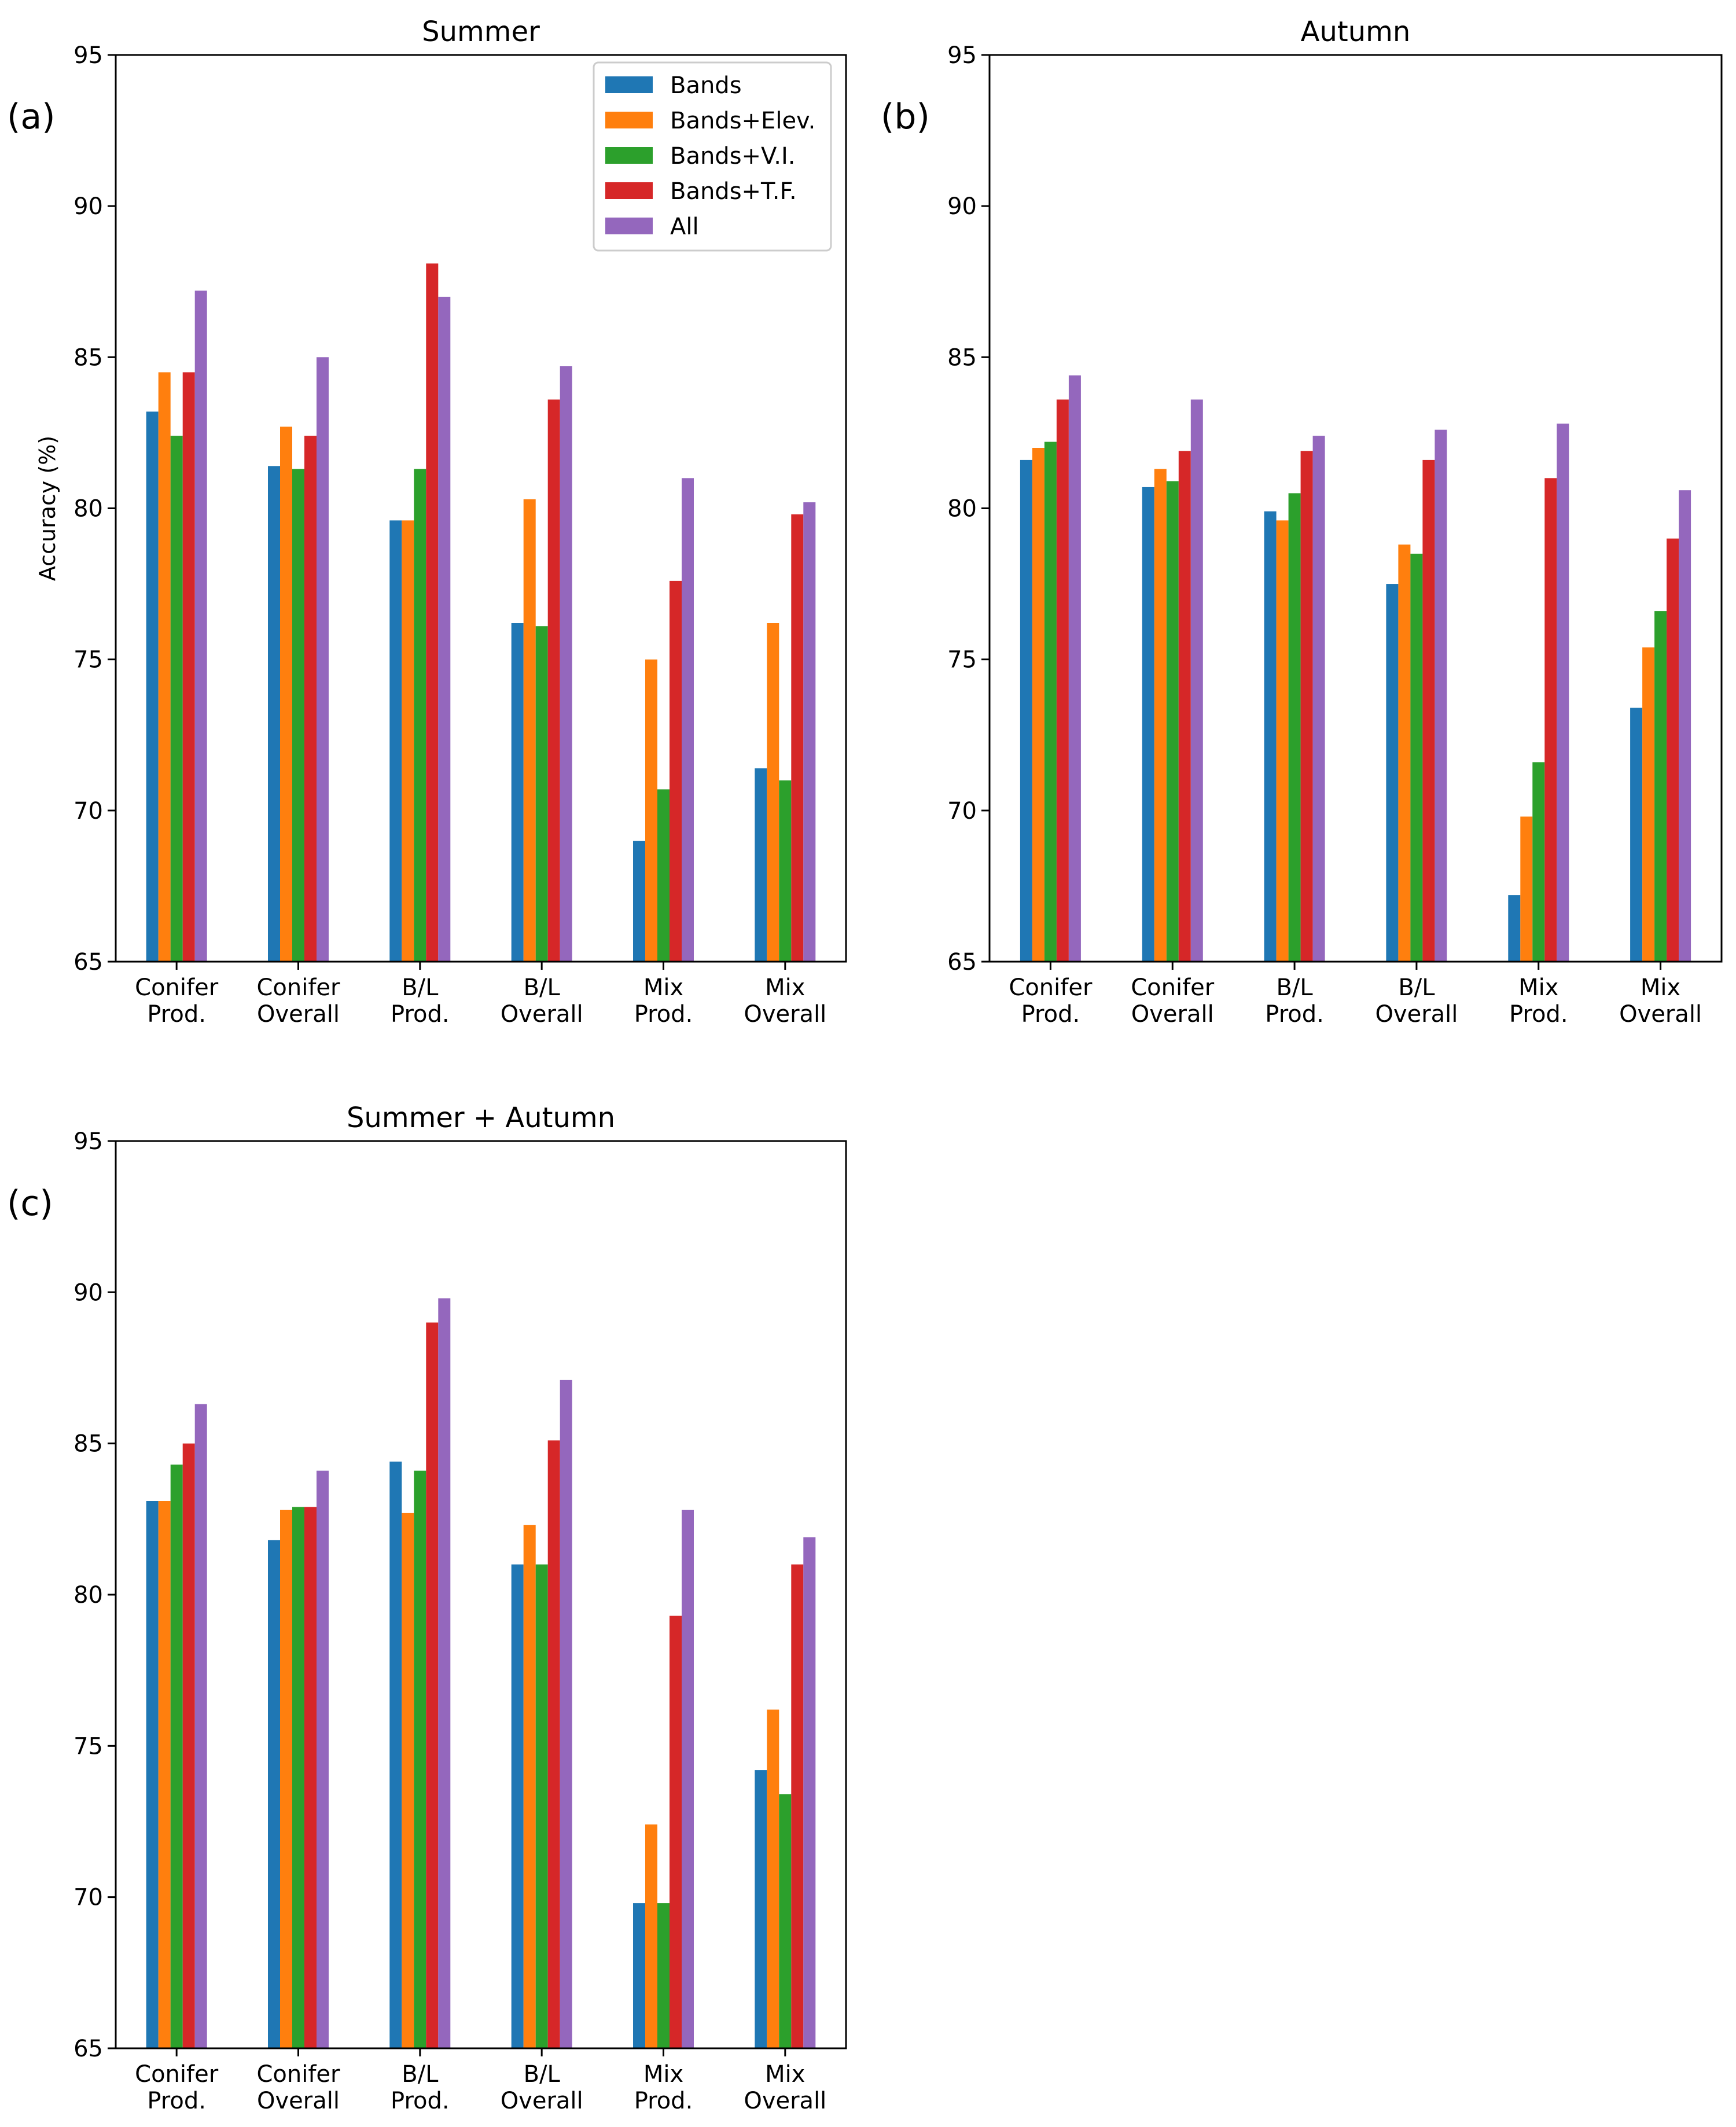 The image size is (1736, 2127). Describe the element at coordinates (88, 2049) in the screenshot. I see `y-tick-label: 65` at that location.